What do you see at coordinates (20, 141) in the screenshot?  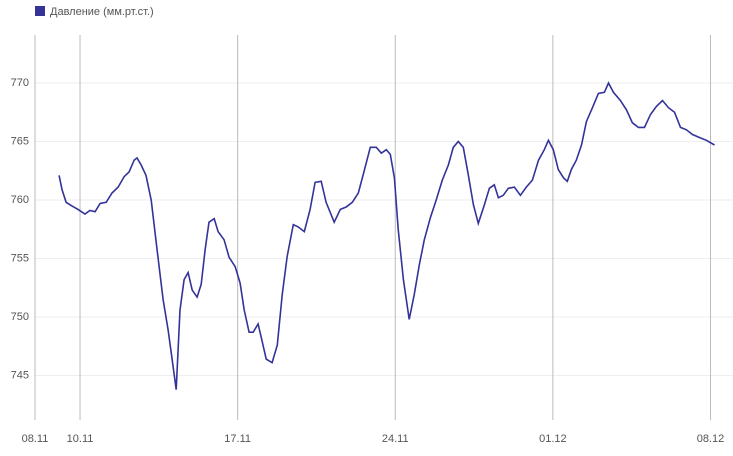 I see `y-tick-label: 765` at bounding box center [20, 141].